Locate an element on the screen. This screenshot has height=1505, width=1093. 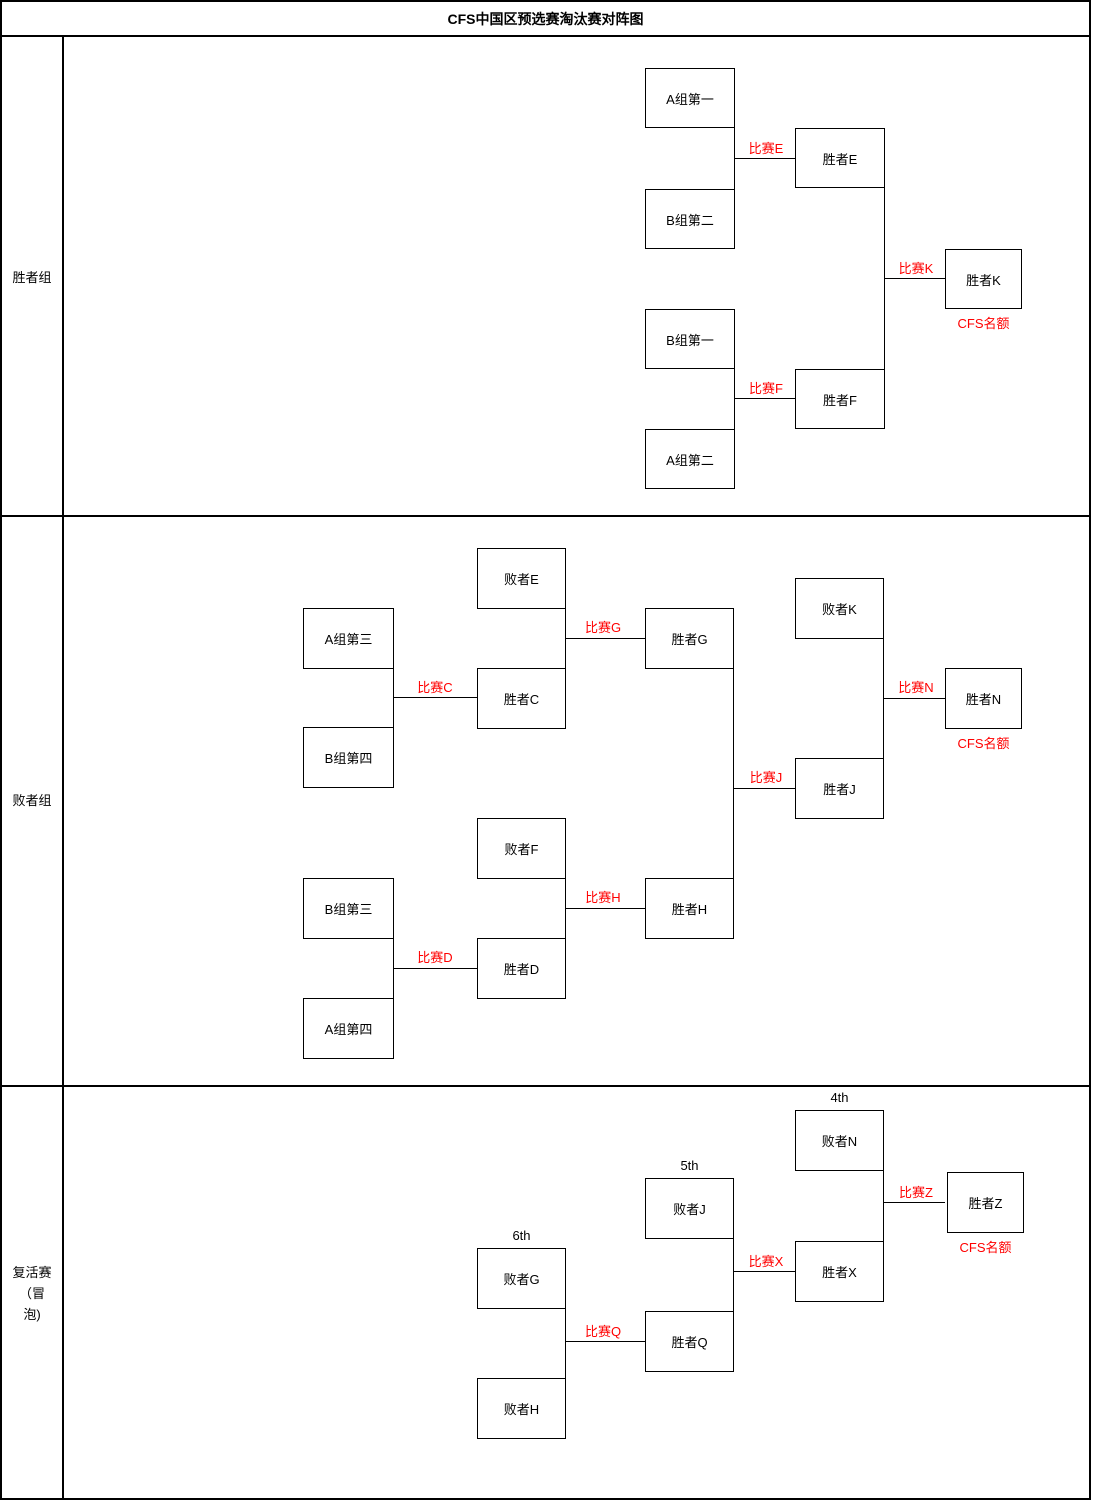
stage-label-revival-line1: 复活赛 is located at coordinates (32, 1272).